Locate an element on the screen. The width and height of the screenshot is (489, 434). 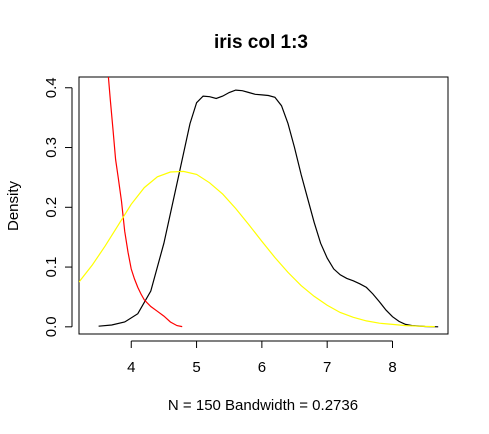
y-tick-label: 0.1 is located at coordinates (51, 267).